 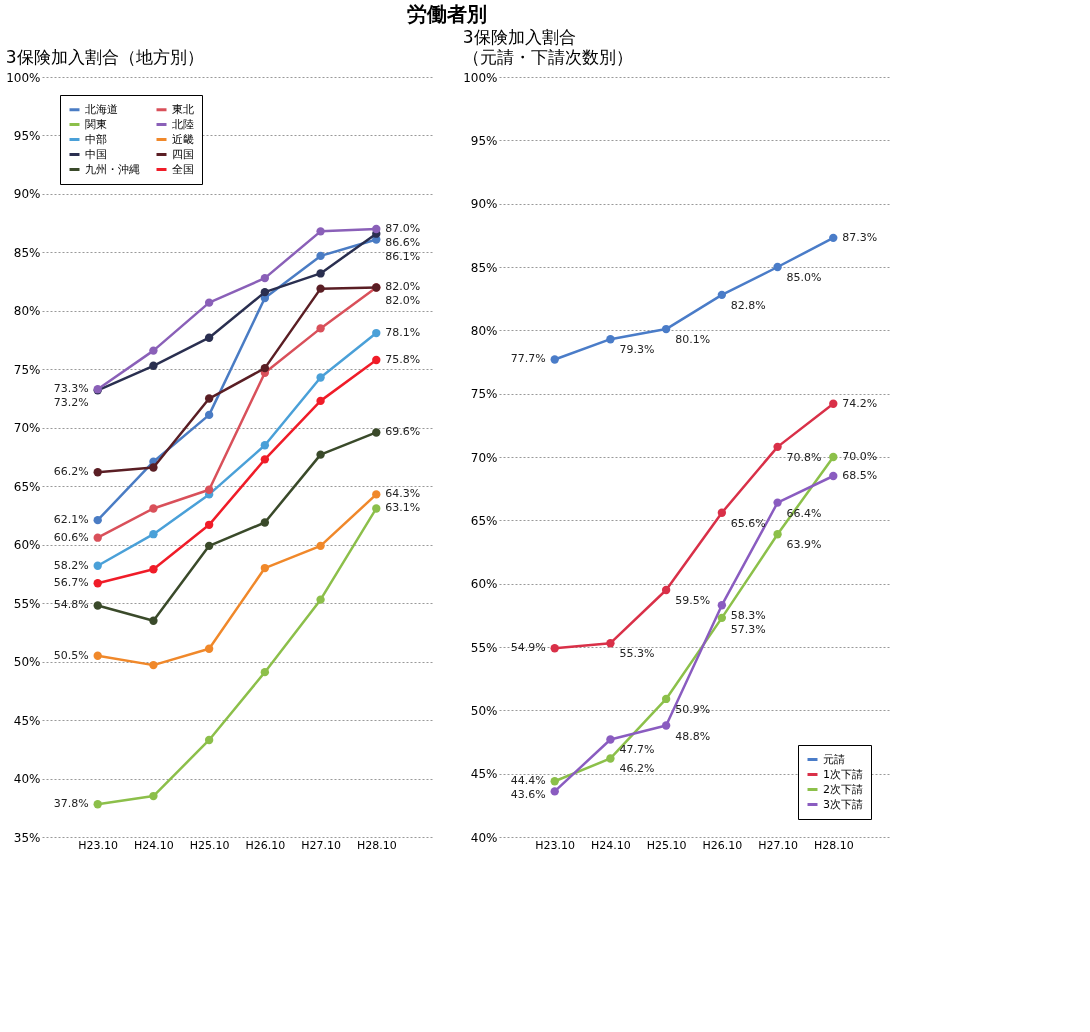 What do you see at coordinates (843, 774) in the screenshot?
I see `legend-label: 1次下請` at bounding box center [843, 774].